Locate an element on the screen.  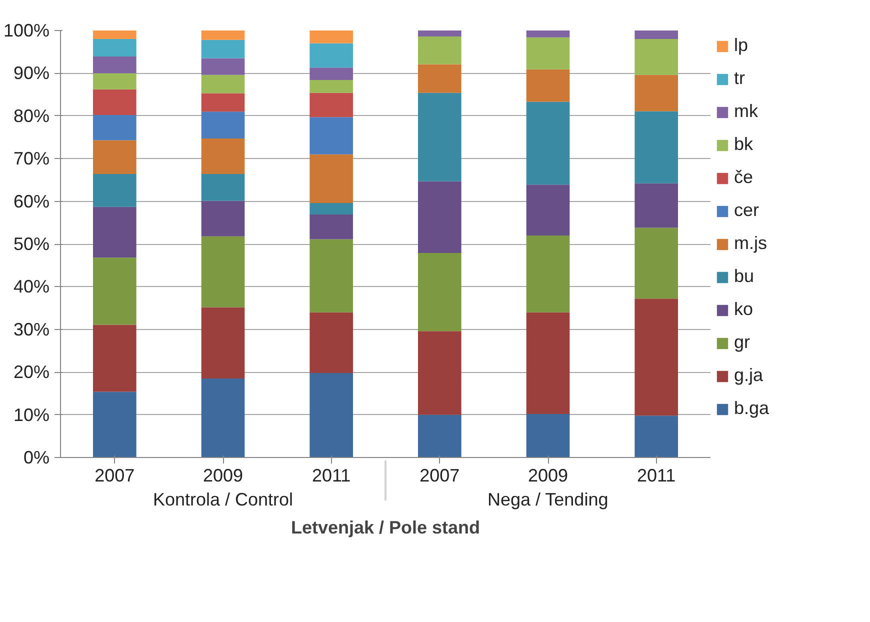
y-tick-label: 40% is located at coordinates (31, 286).